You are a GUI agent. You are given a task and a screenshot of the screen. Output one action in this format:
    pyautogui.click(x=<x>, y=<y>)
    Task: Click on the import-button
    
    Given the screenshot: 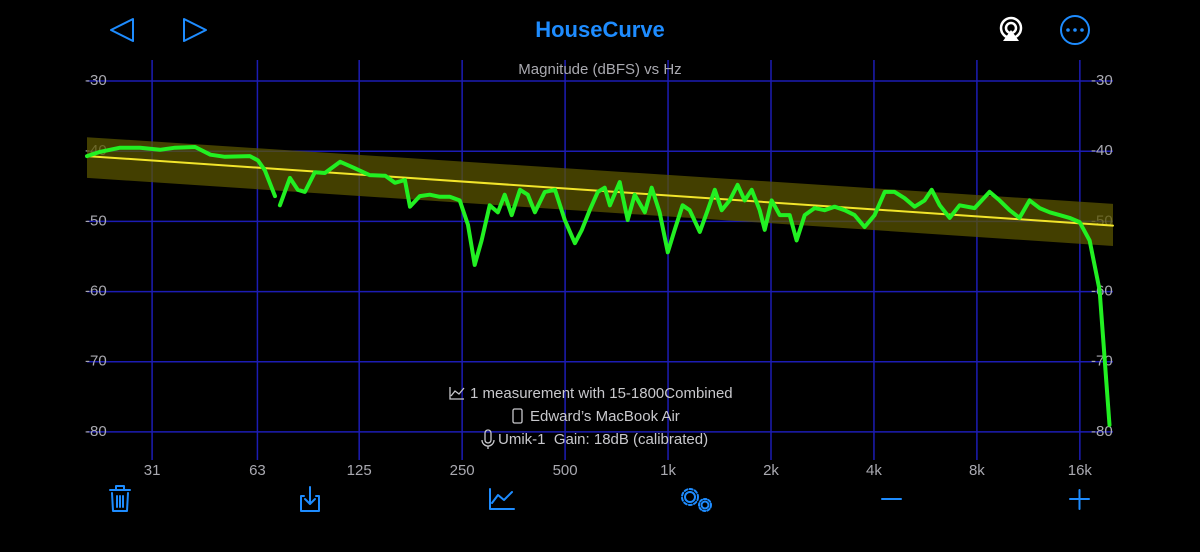 What is the action you would take?
    pyautogui.click(x=310, y=499)
    